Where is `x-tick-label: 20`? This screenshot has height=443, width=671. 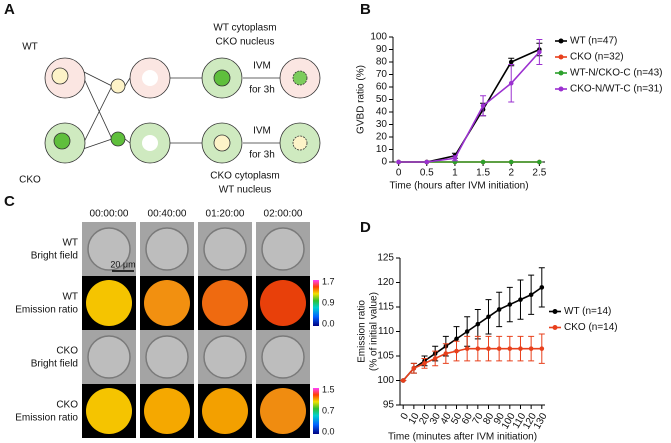 x-tick-label: 20 is located at coordinates (424, 419).